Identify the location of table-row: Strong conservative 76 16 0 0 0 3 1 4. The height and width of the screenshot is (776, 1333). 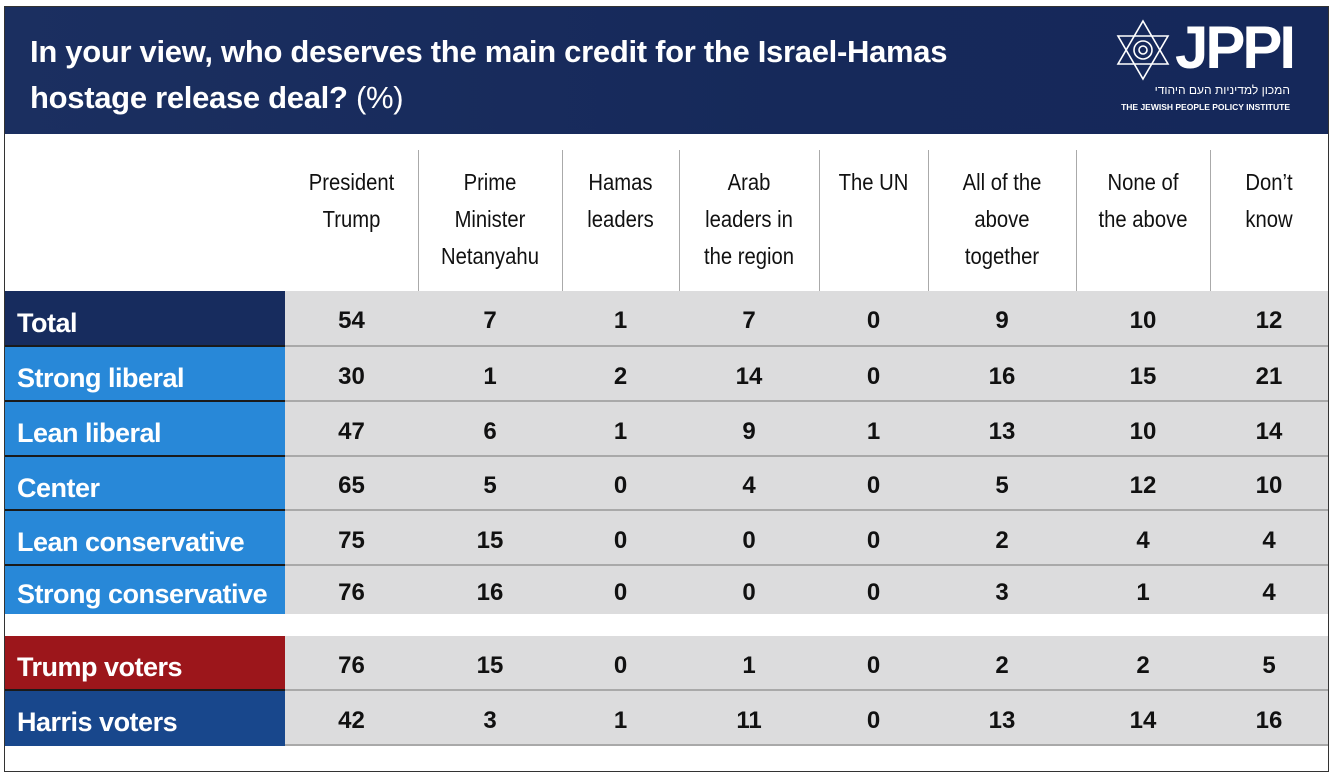
(666, 590).